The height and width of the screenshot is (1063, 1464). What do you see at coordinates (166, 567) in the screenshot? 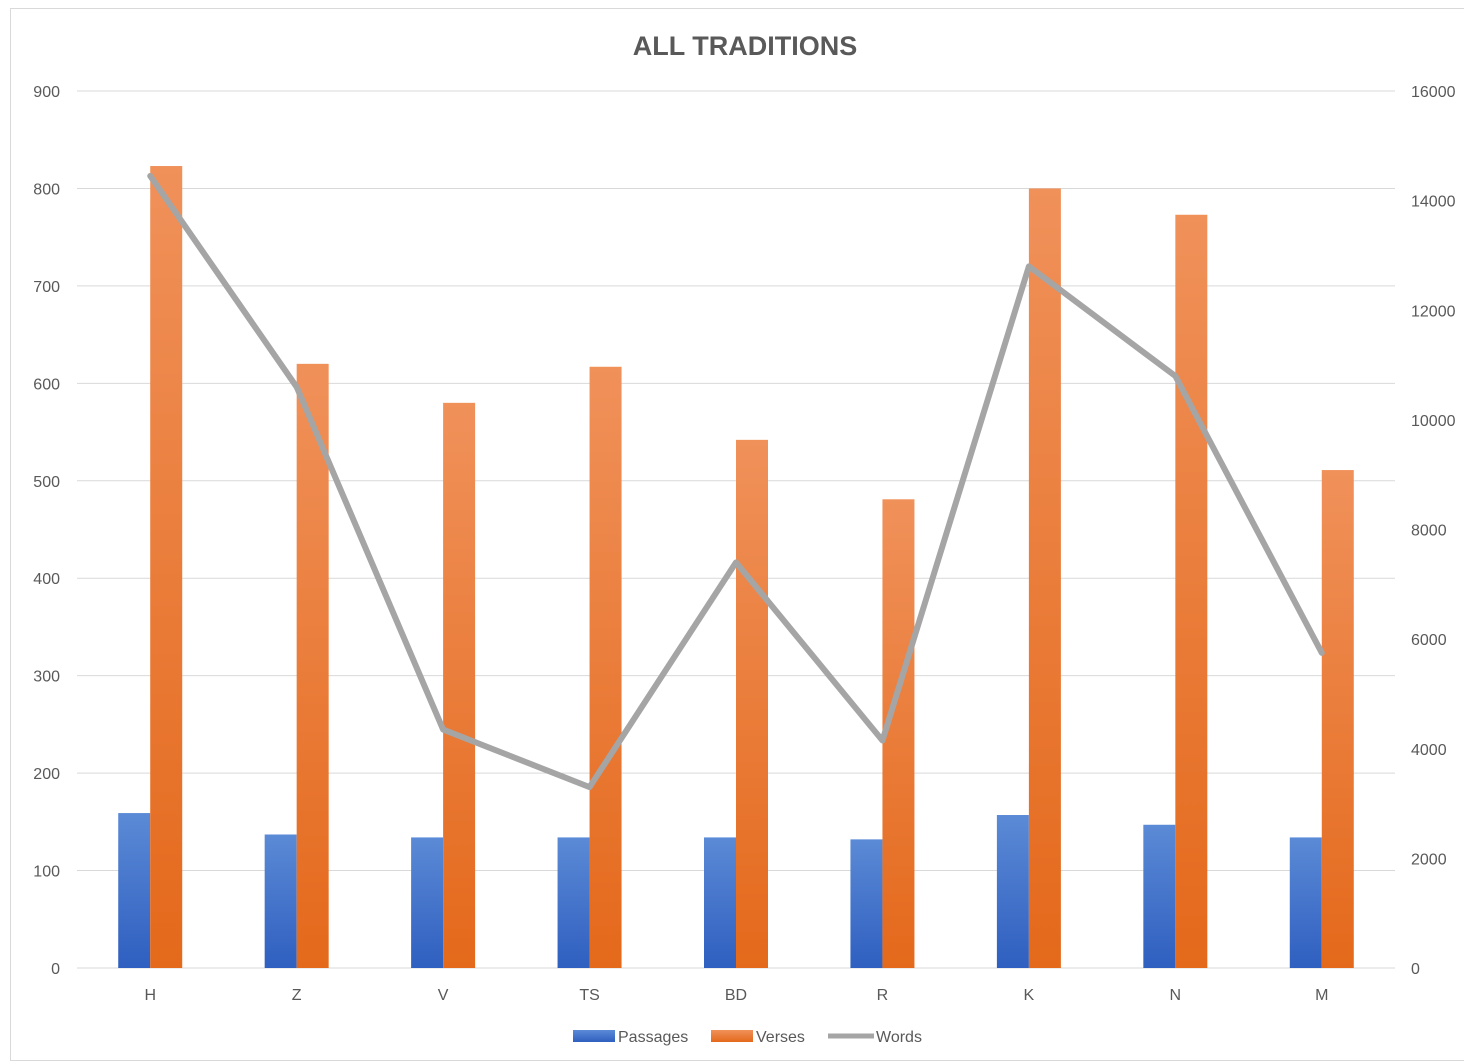
I see `verses-bar-h` at bounding box center [166, 567].